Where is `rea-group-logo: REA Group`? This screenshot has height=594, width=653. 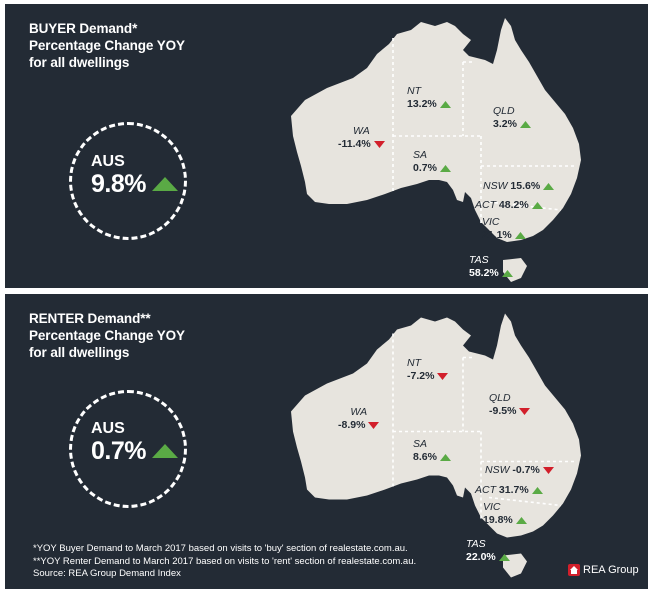
rea-group-logo: REA Group is located at coordinates (603, 570).